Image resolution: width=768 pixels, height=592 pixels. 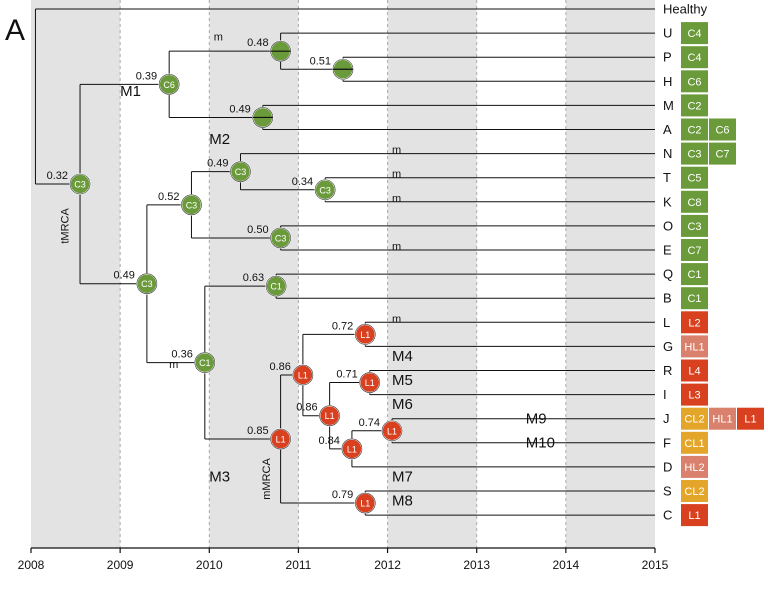 I want to click on leaf-label: R, so click(x=667, y=370).